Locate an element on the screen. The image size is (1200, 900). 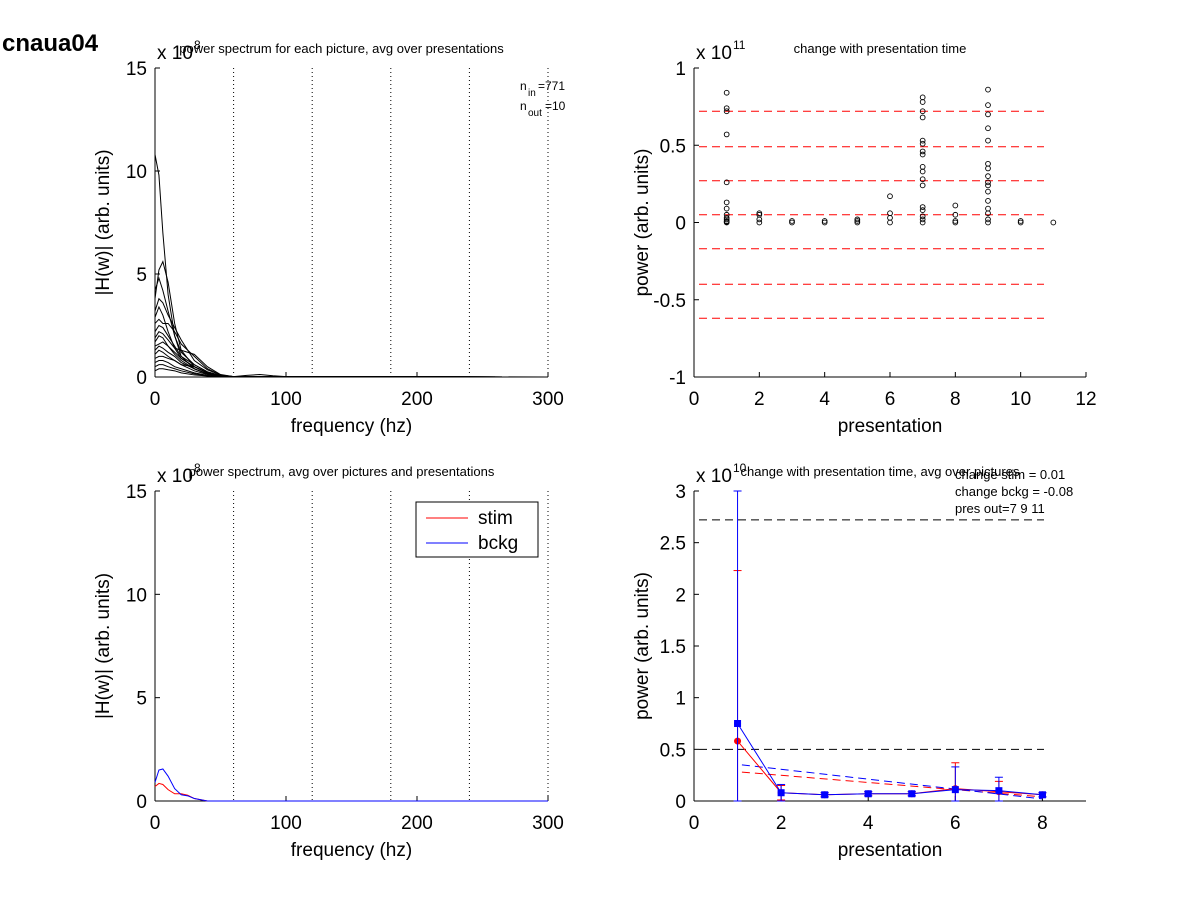
annotation-n-in-sub: in is located at coordinates (532, 93).